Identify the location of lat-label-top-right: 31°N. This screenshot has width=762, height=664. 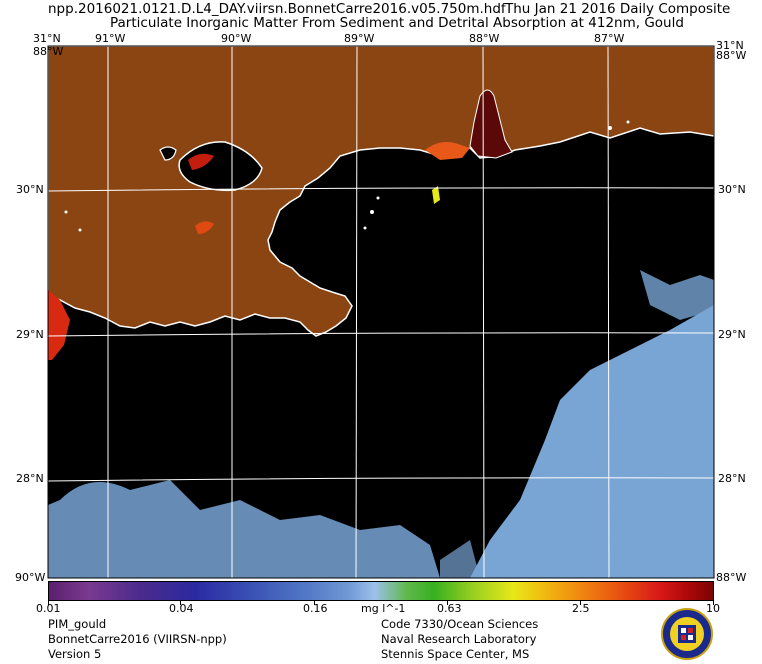
(730, 45).